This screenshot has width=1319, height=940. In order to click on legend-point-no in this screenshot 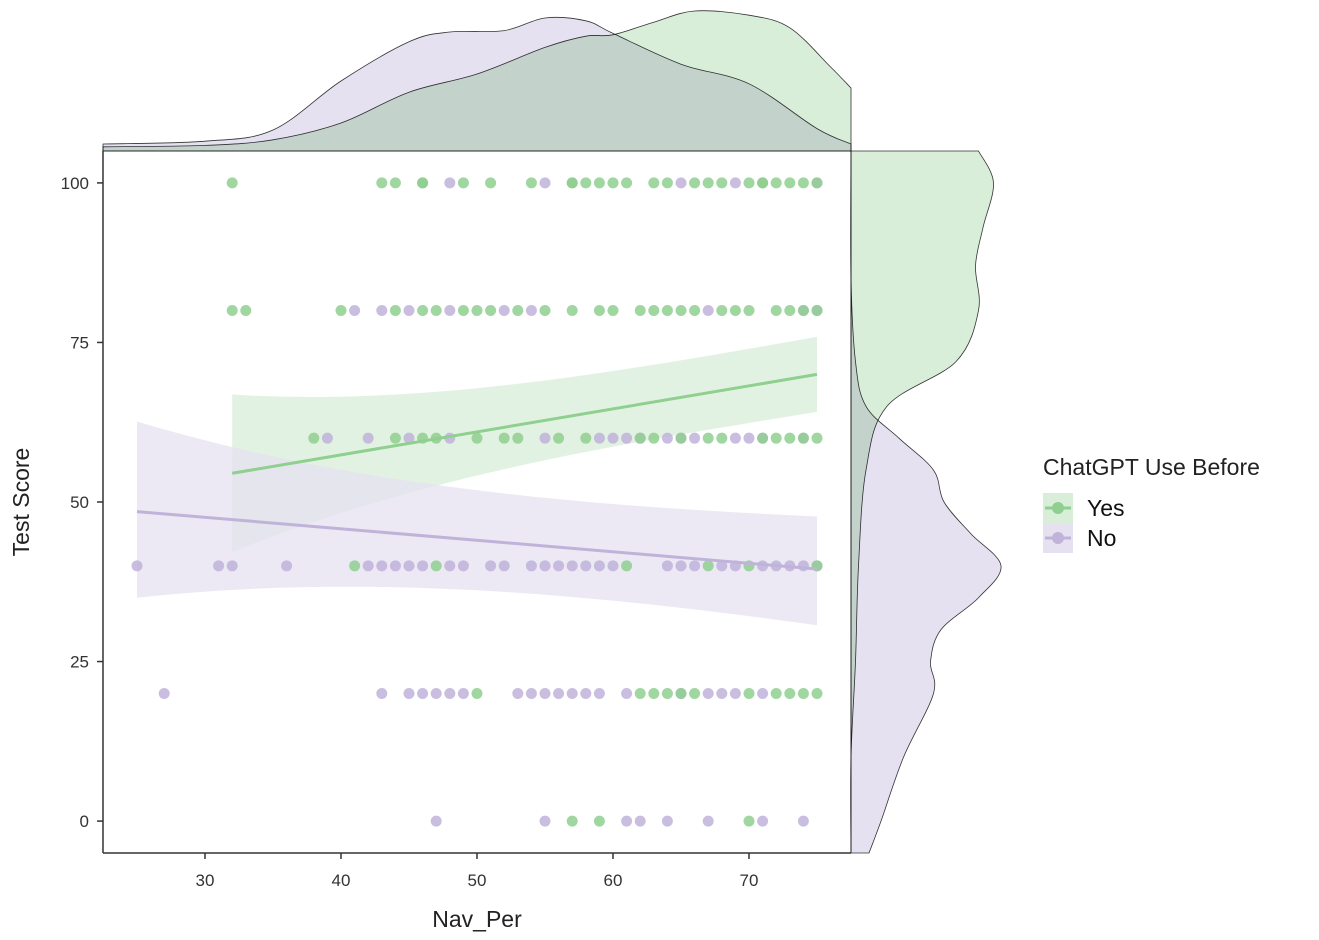, I will do `click(1058, 538)`.